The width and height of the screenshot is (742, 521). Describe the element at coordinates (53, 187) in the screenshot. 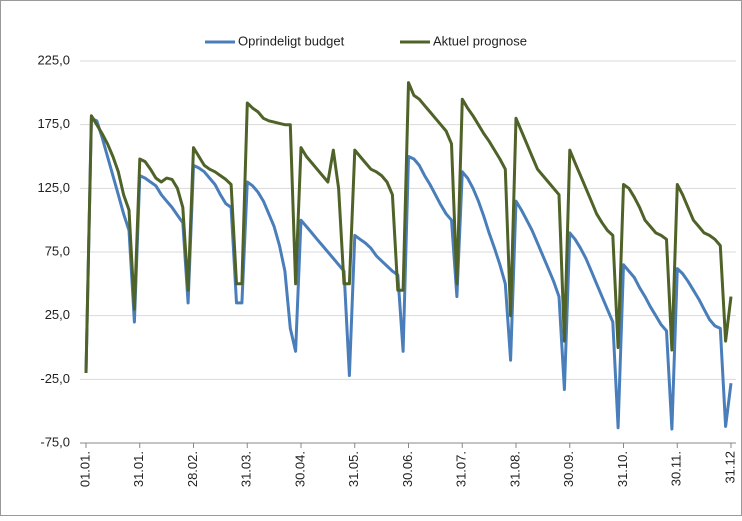

I see `y-tick-label: 125,0` at that location.